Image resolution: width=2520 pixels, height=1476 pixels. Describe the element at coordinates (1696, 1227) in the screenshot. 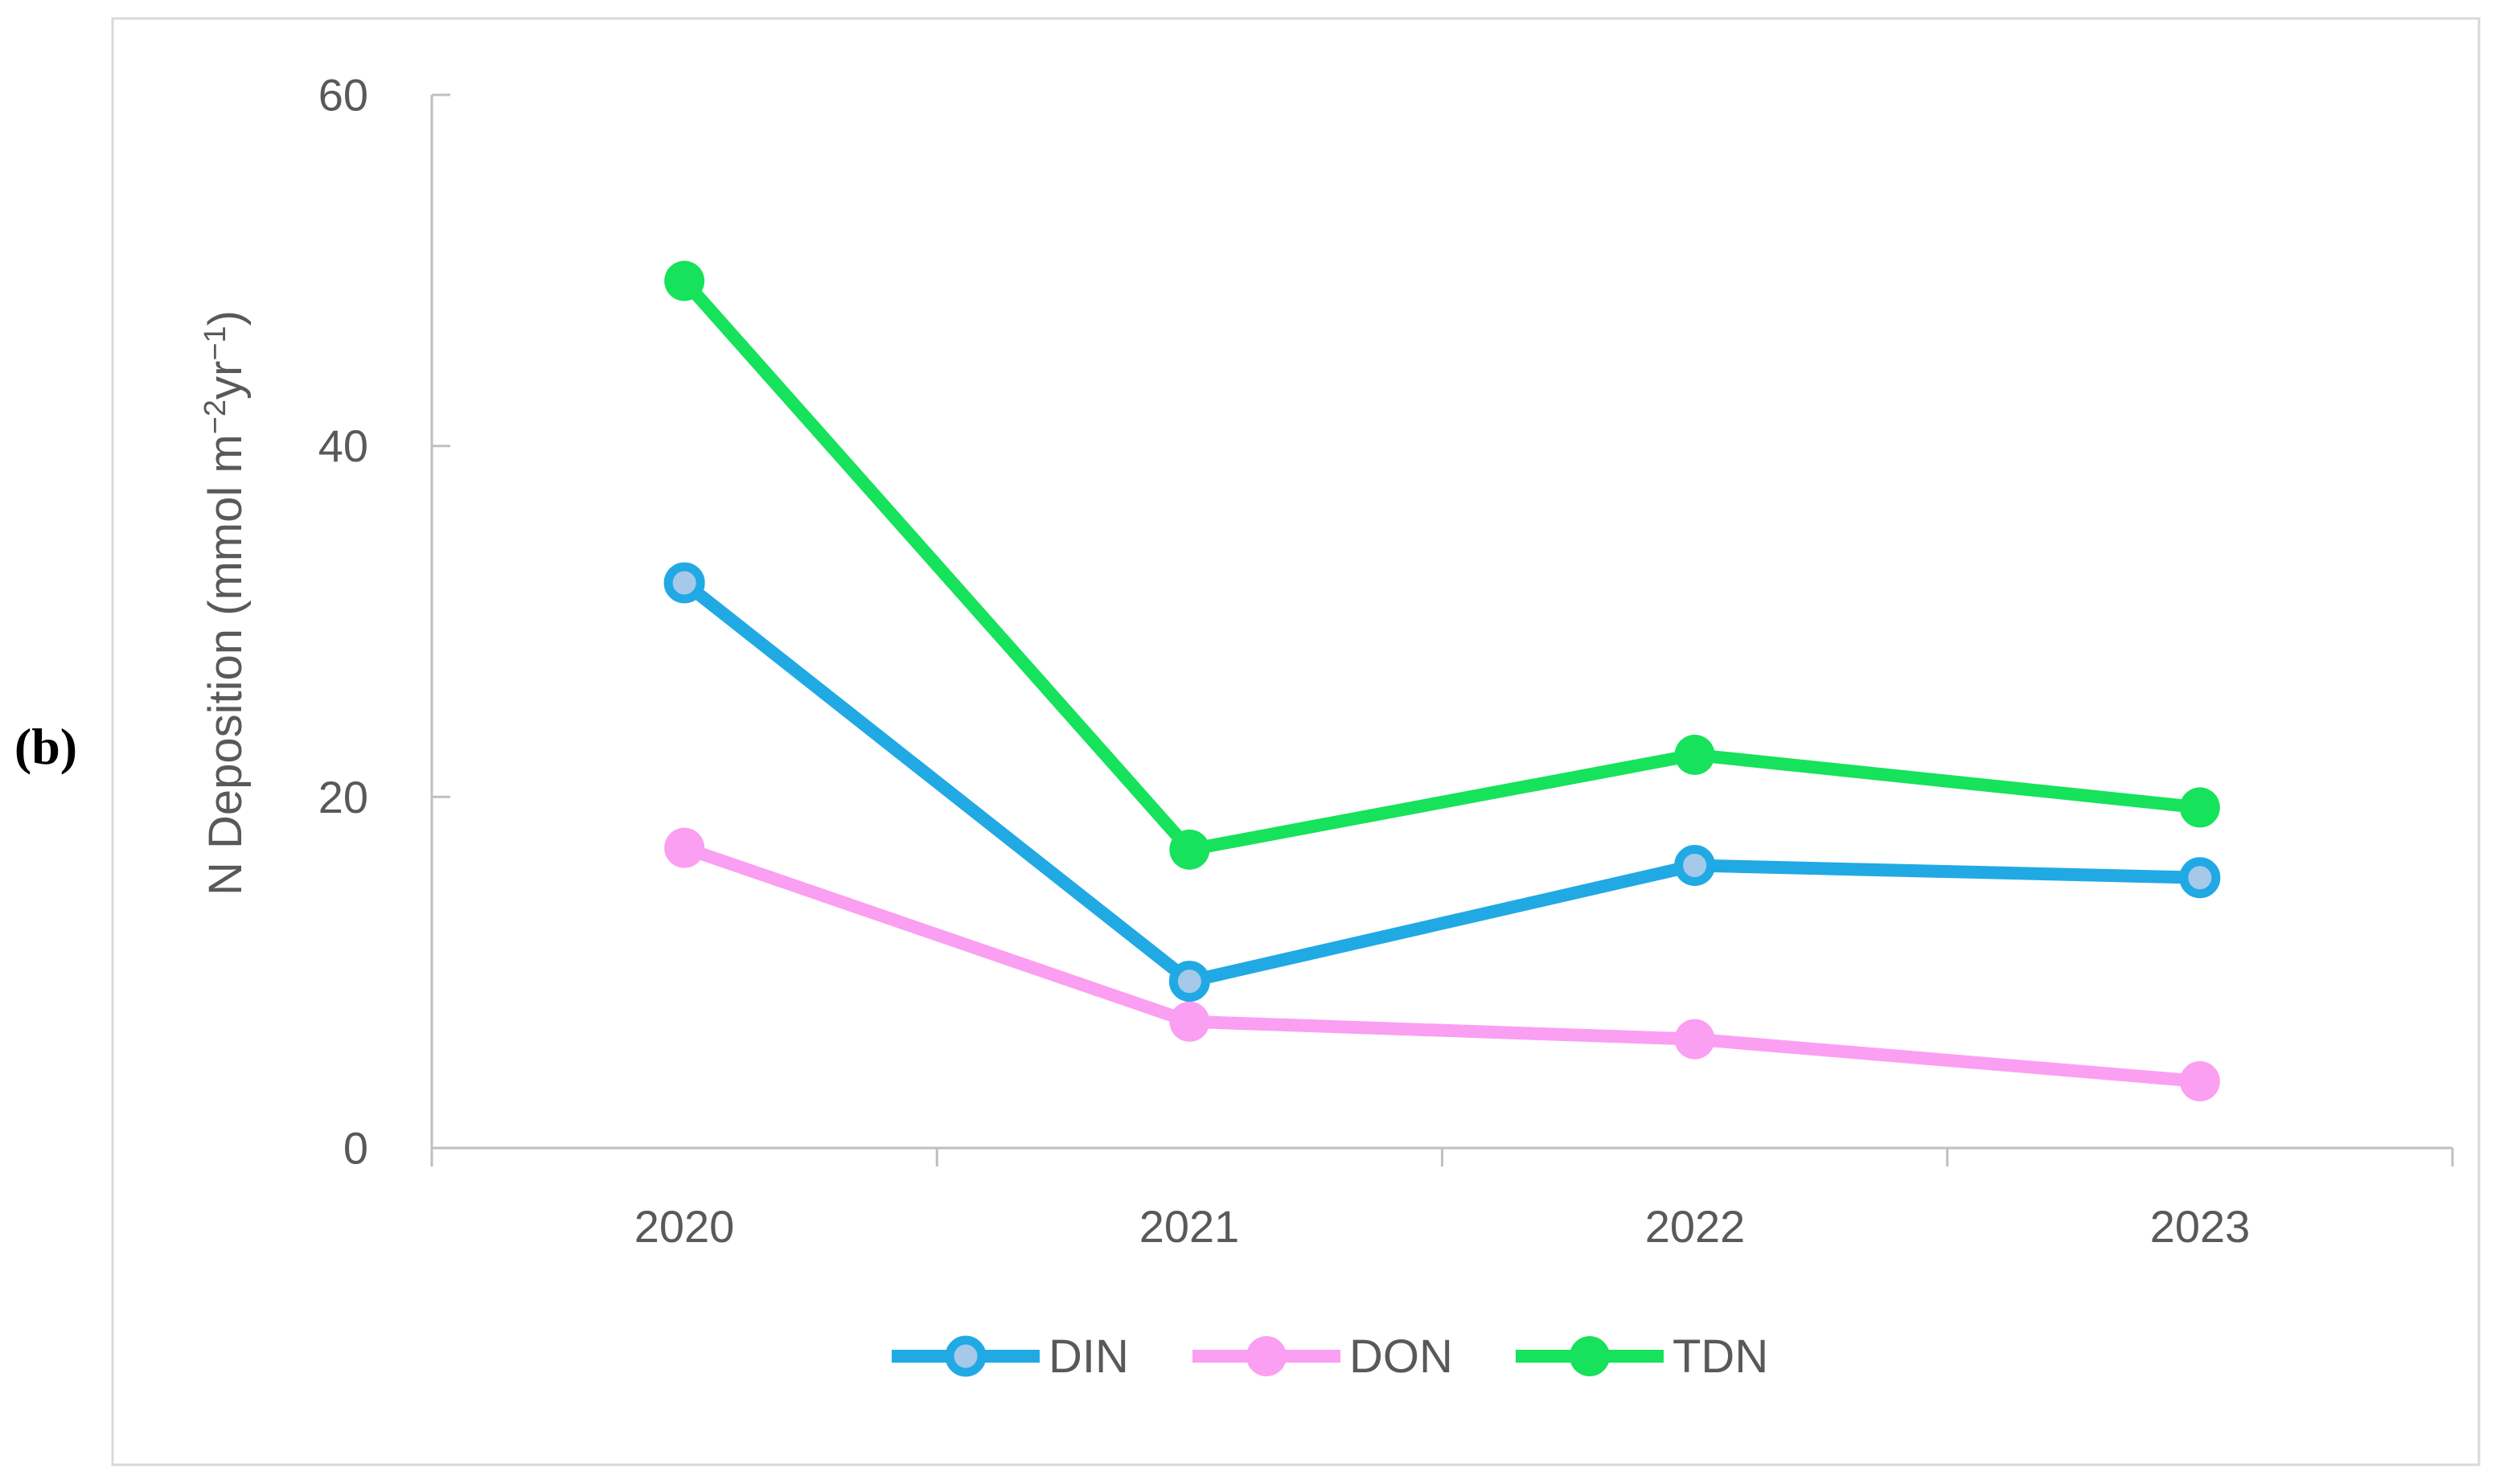

I see `x-tick-label-2022: 2022` at that location.